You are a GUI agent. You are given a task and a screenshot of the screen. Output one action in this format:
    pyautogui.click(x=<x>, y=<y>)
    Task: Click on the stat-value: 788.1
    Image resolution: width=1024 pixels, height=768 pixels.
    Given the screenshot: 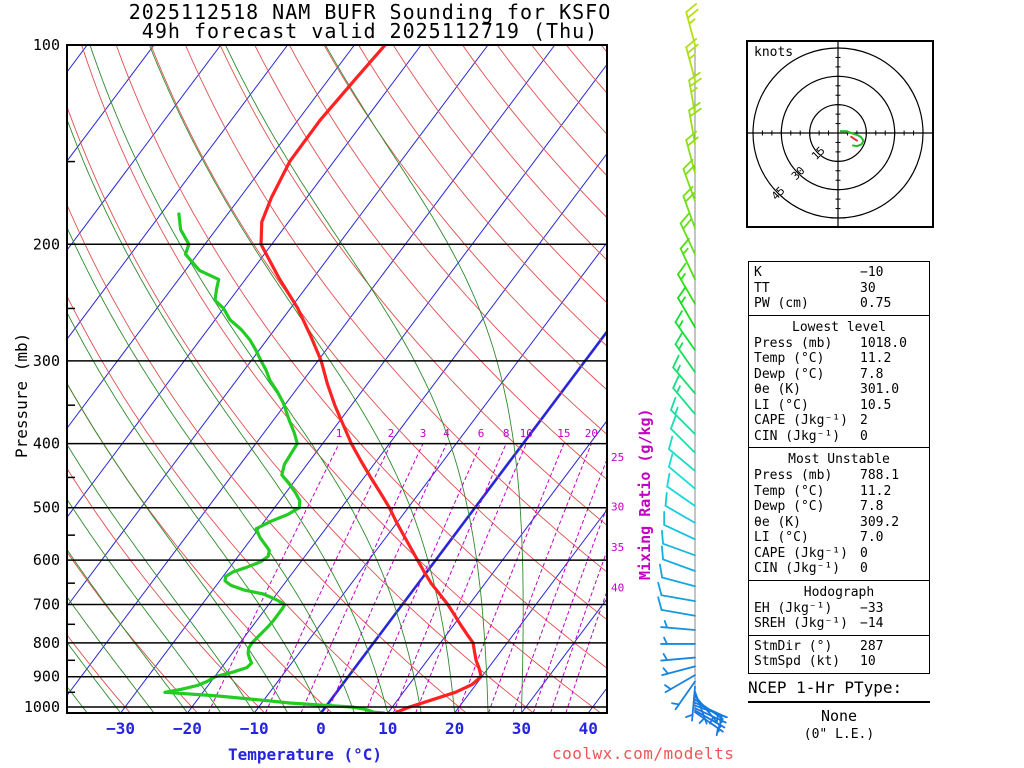 What is the action you would take?
    pyautogui.click(x=880, y=475)
    